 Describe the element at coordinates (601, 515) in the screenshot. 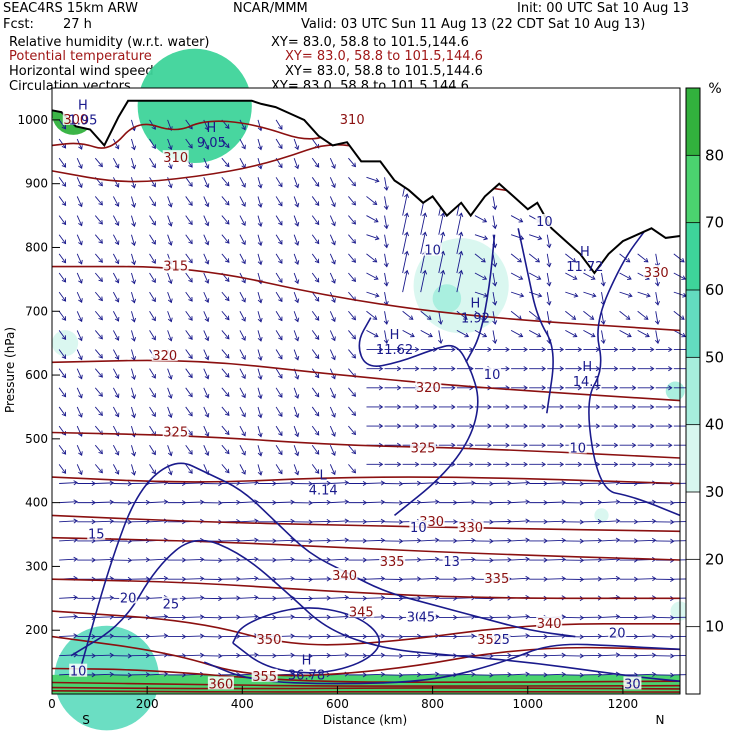

I see `rh-area` at that location.